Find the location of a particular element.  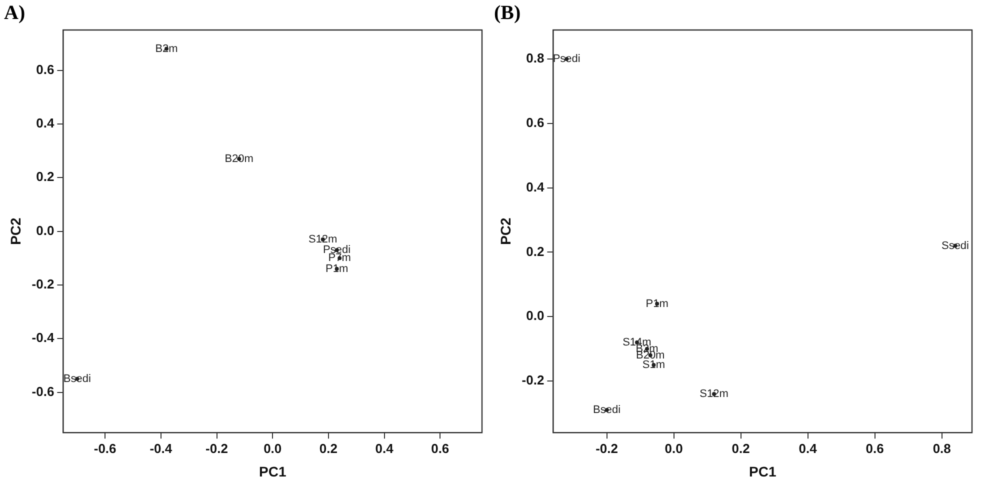

x-tick-label: 0.8 is located at coordinates (941, 448).